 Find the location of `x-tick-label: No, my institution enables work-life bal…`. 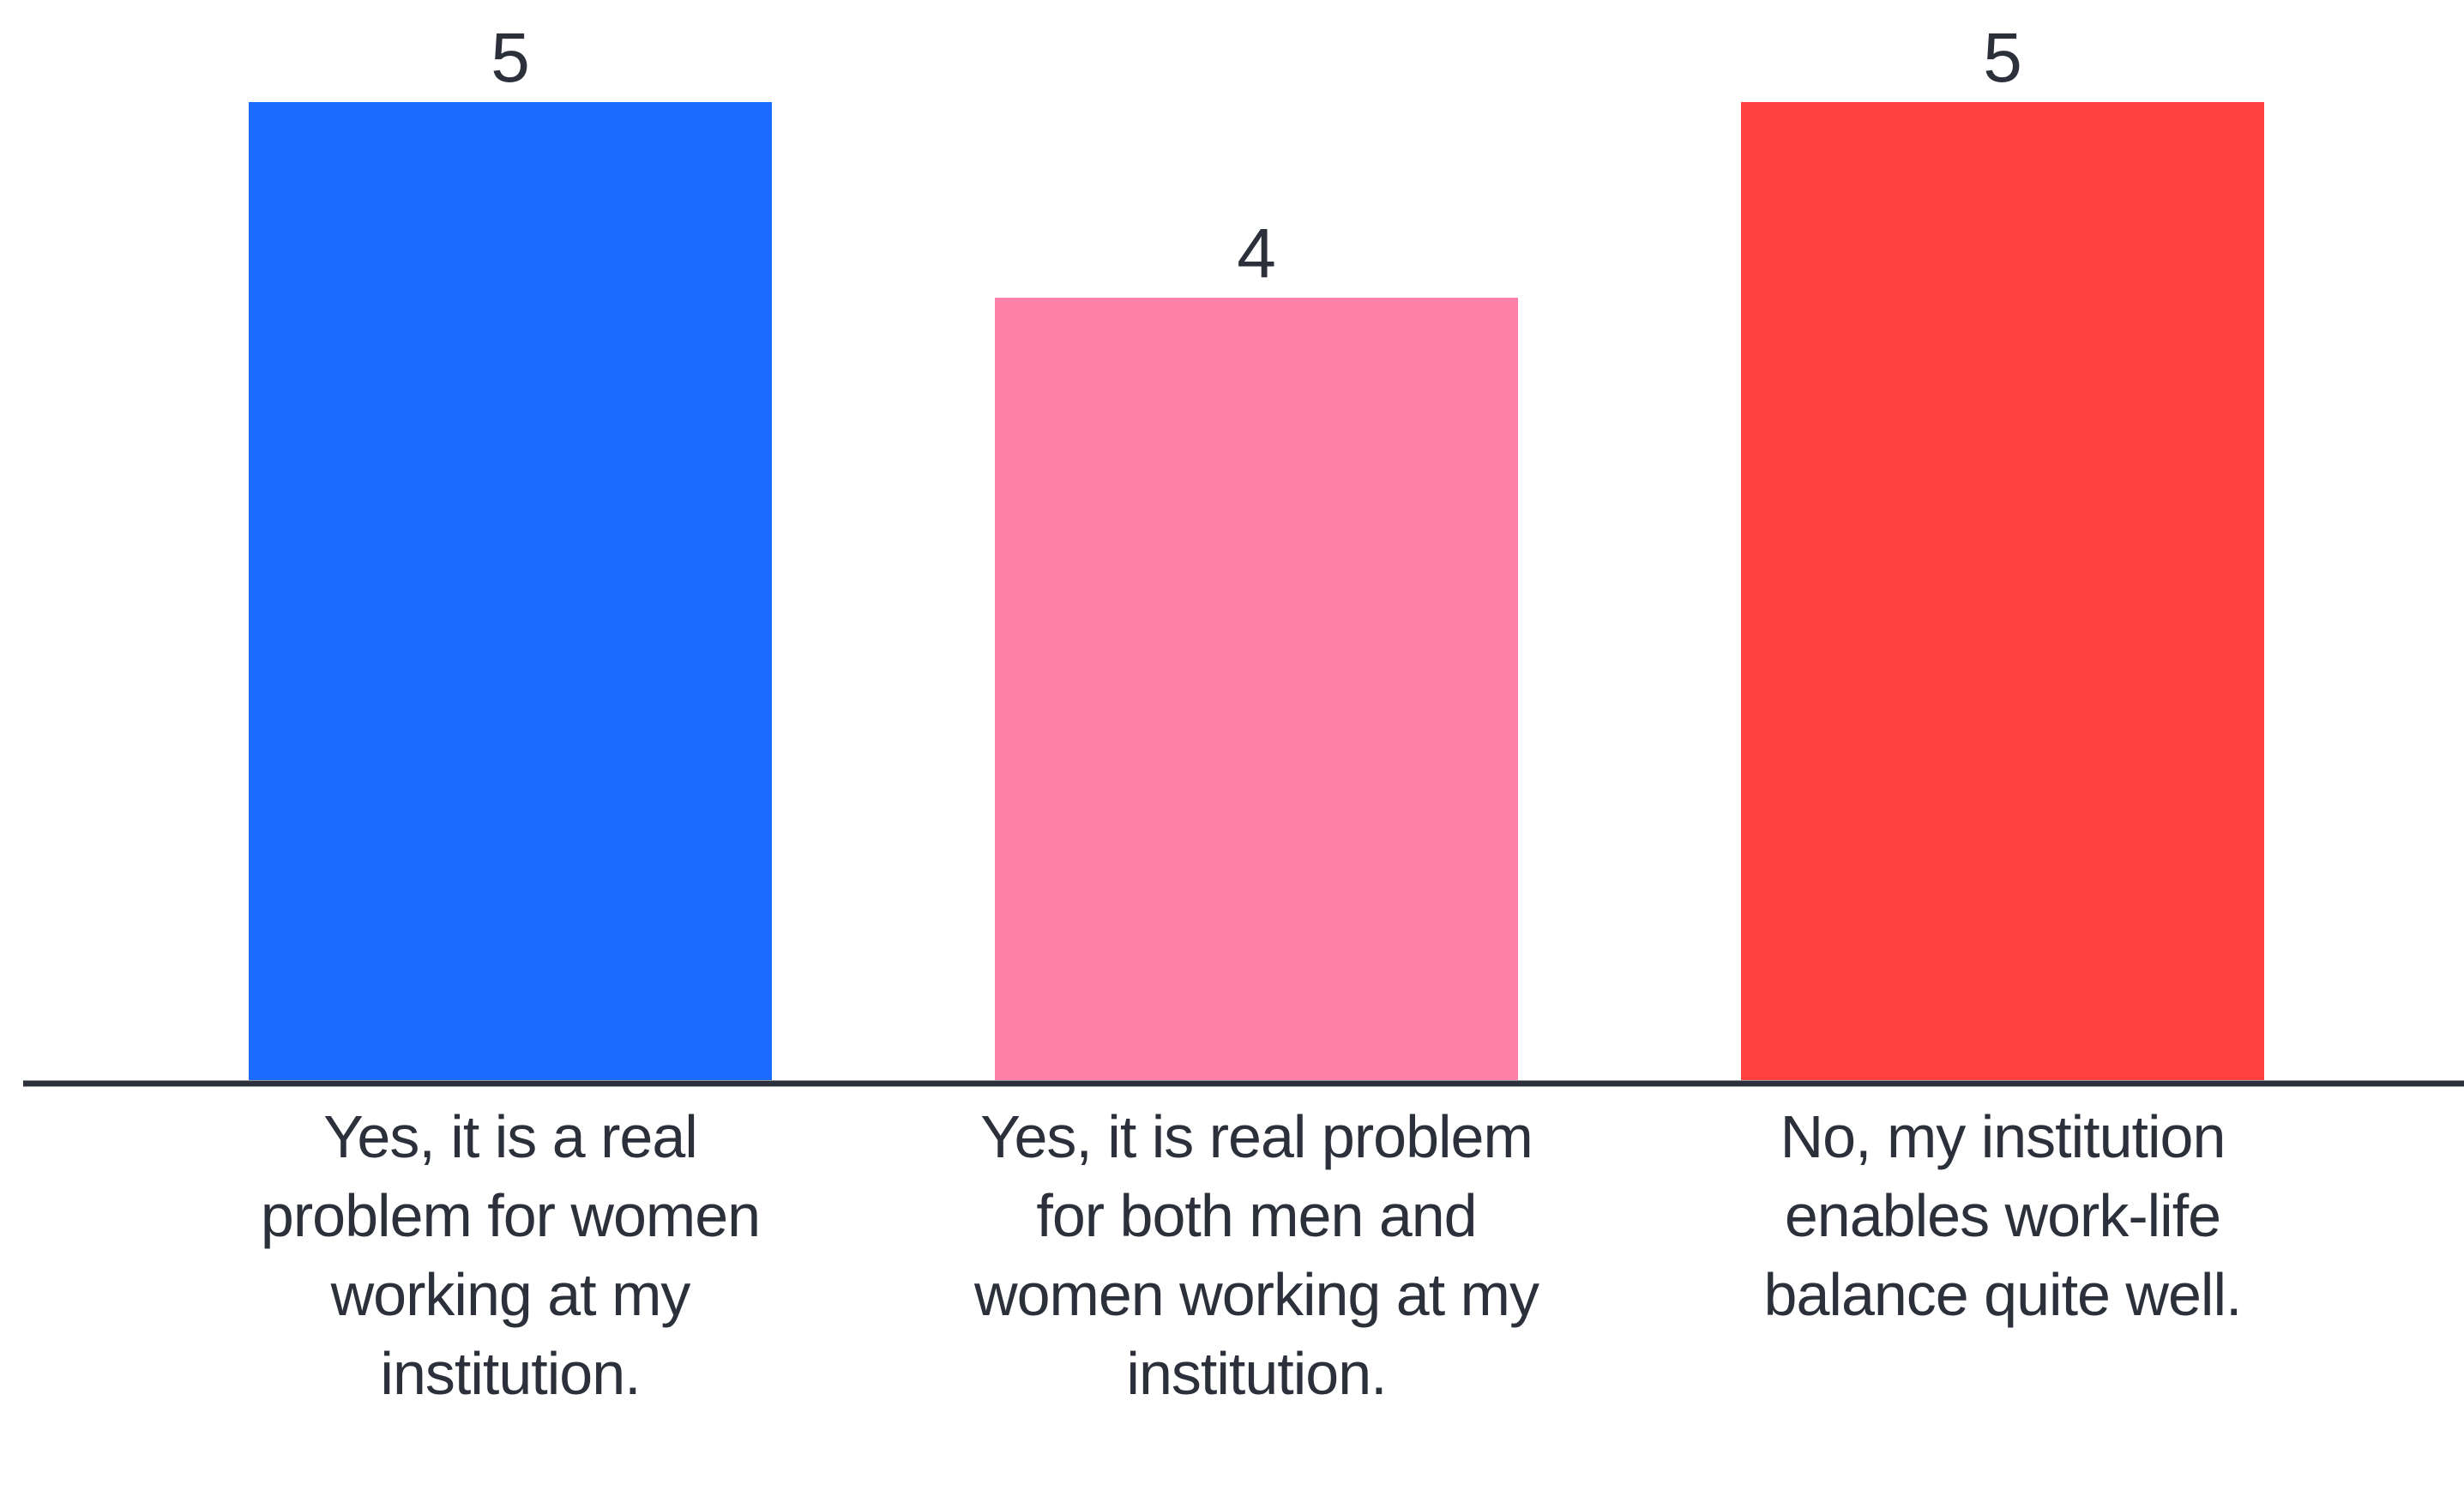

x-tick-label: No, my institution enables work-life bal… is located at coordinates (2003, 1215).